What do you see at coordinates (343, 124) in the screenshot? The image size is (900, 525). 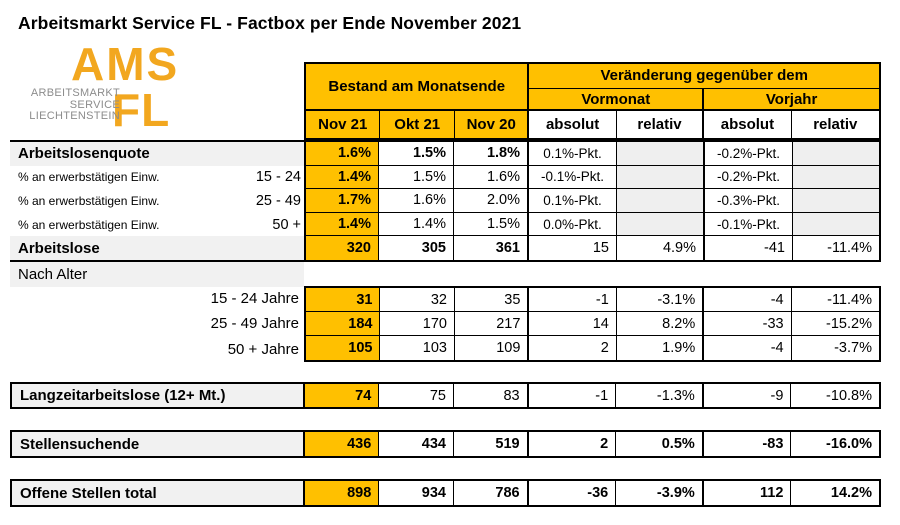 I see `column-header: Nov 21` at bounding box center [343, 124].